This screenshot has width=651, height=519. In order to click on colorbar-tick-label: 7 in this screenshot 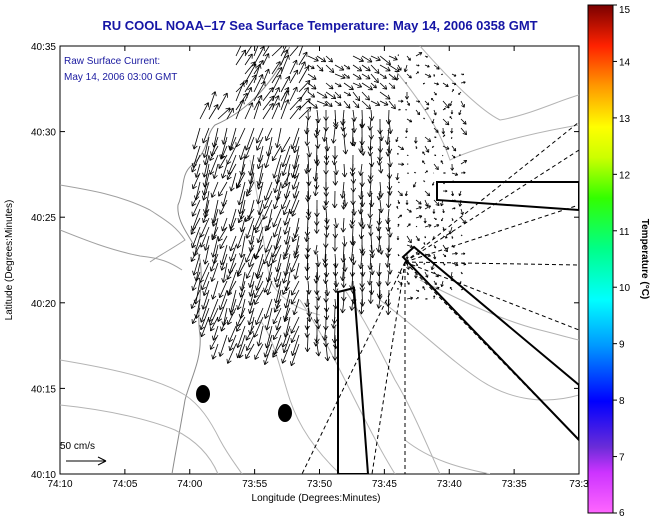, I will do `click(622, 458)`.